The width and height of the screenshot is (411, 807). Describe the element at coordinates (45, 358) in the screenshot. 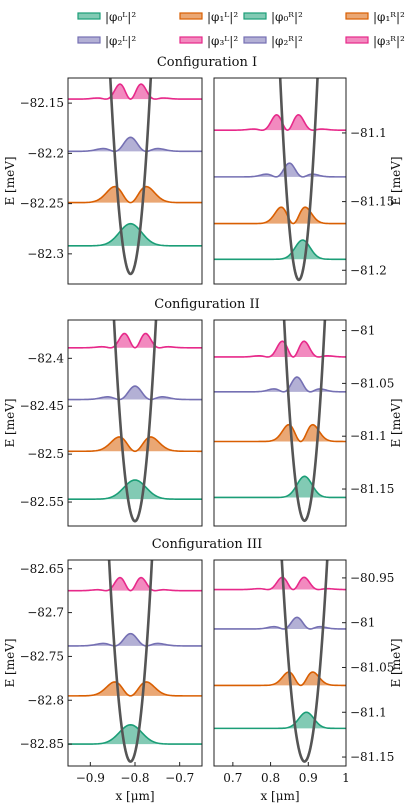

I see `y-tick-label: −82.4` at that location.